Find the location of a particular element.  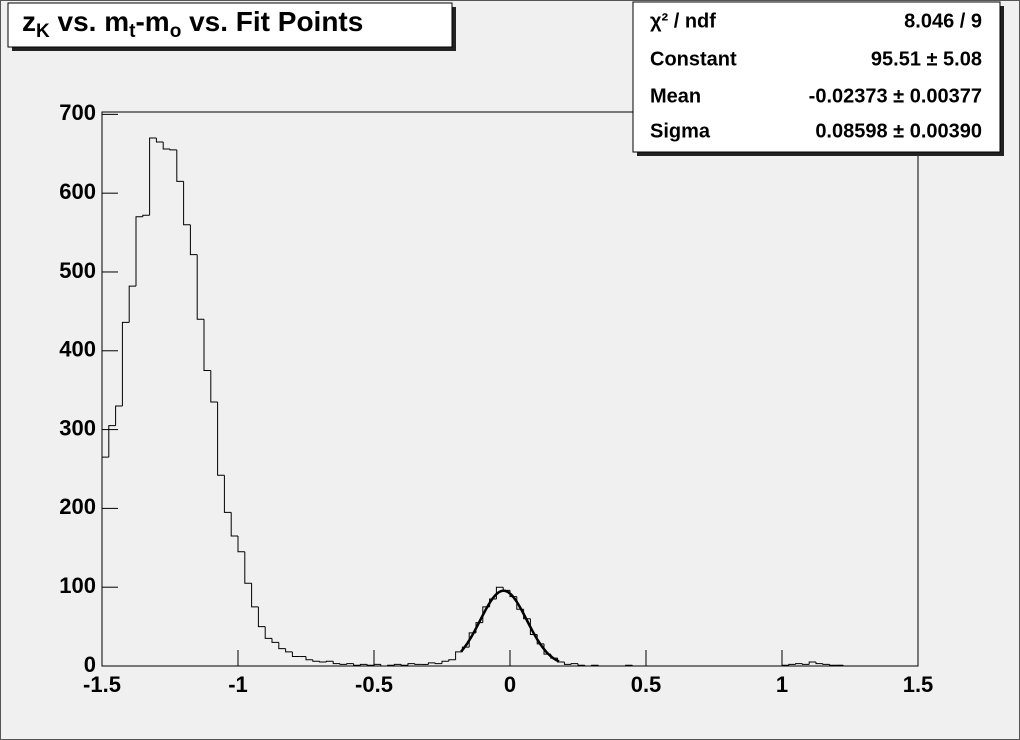

stat-value: 8.046 / 9 is located at coordinates (943, 21).